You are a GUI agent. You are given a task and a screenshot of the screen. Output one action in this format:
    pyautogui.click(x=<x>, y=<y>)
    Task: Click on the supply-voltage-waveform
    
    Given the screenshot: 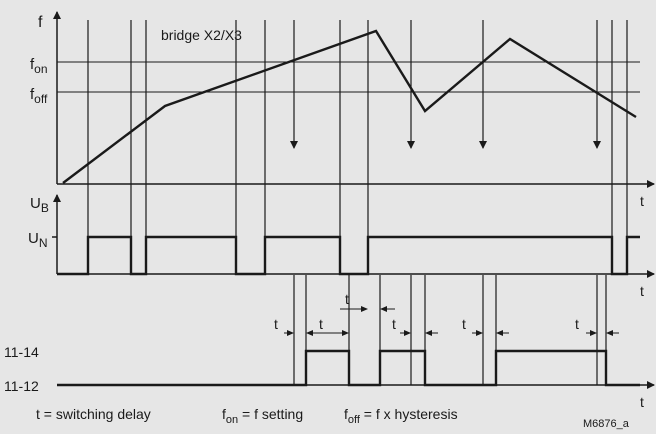 What is the action you would take?
    pyautogui.click(x=348, y=255)
    